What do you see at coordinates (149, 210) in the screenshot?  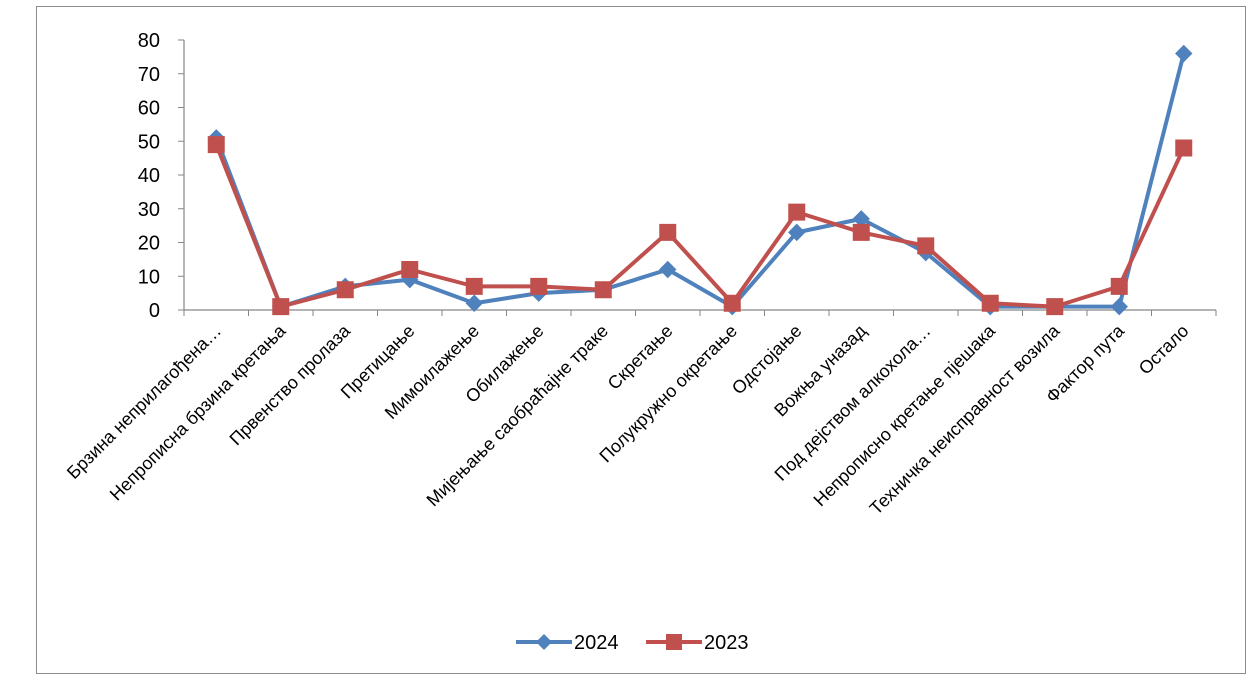 I see `y-tick-label: 30` at bounding box center [149, 210].